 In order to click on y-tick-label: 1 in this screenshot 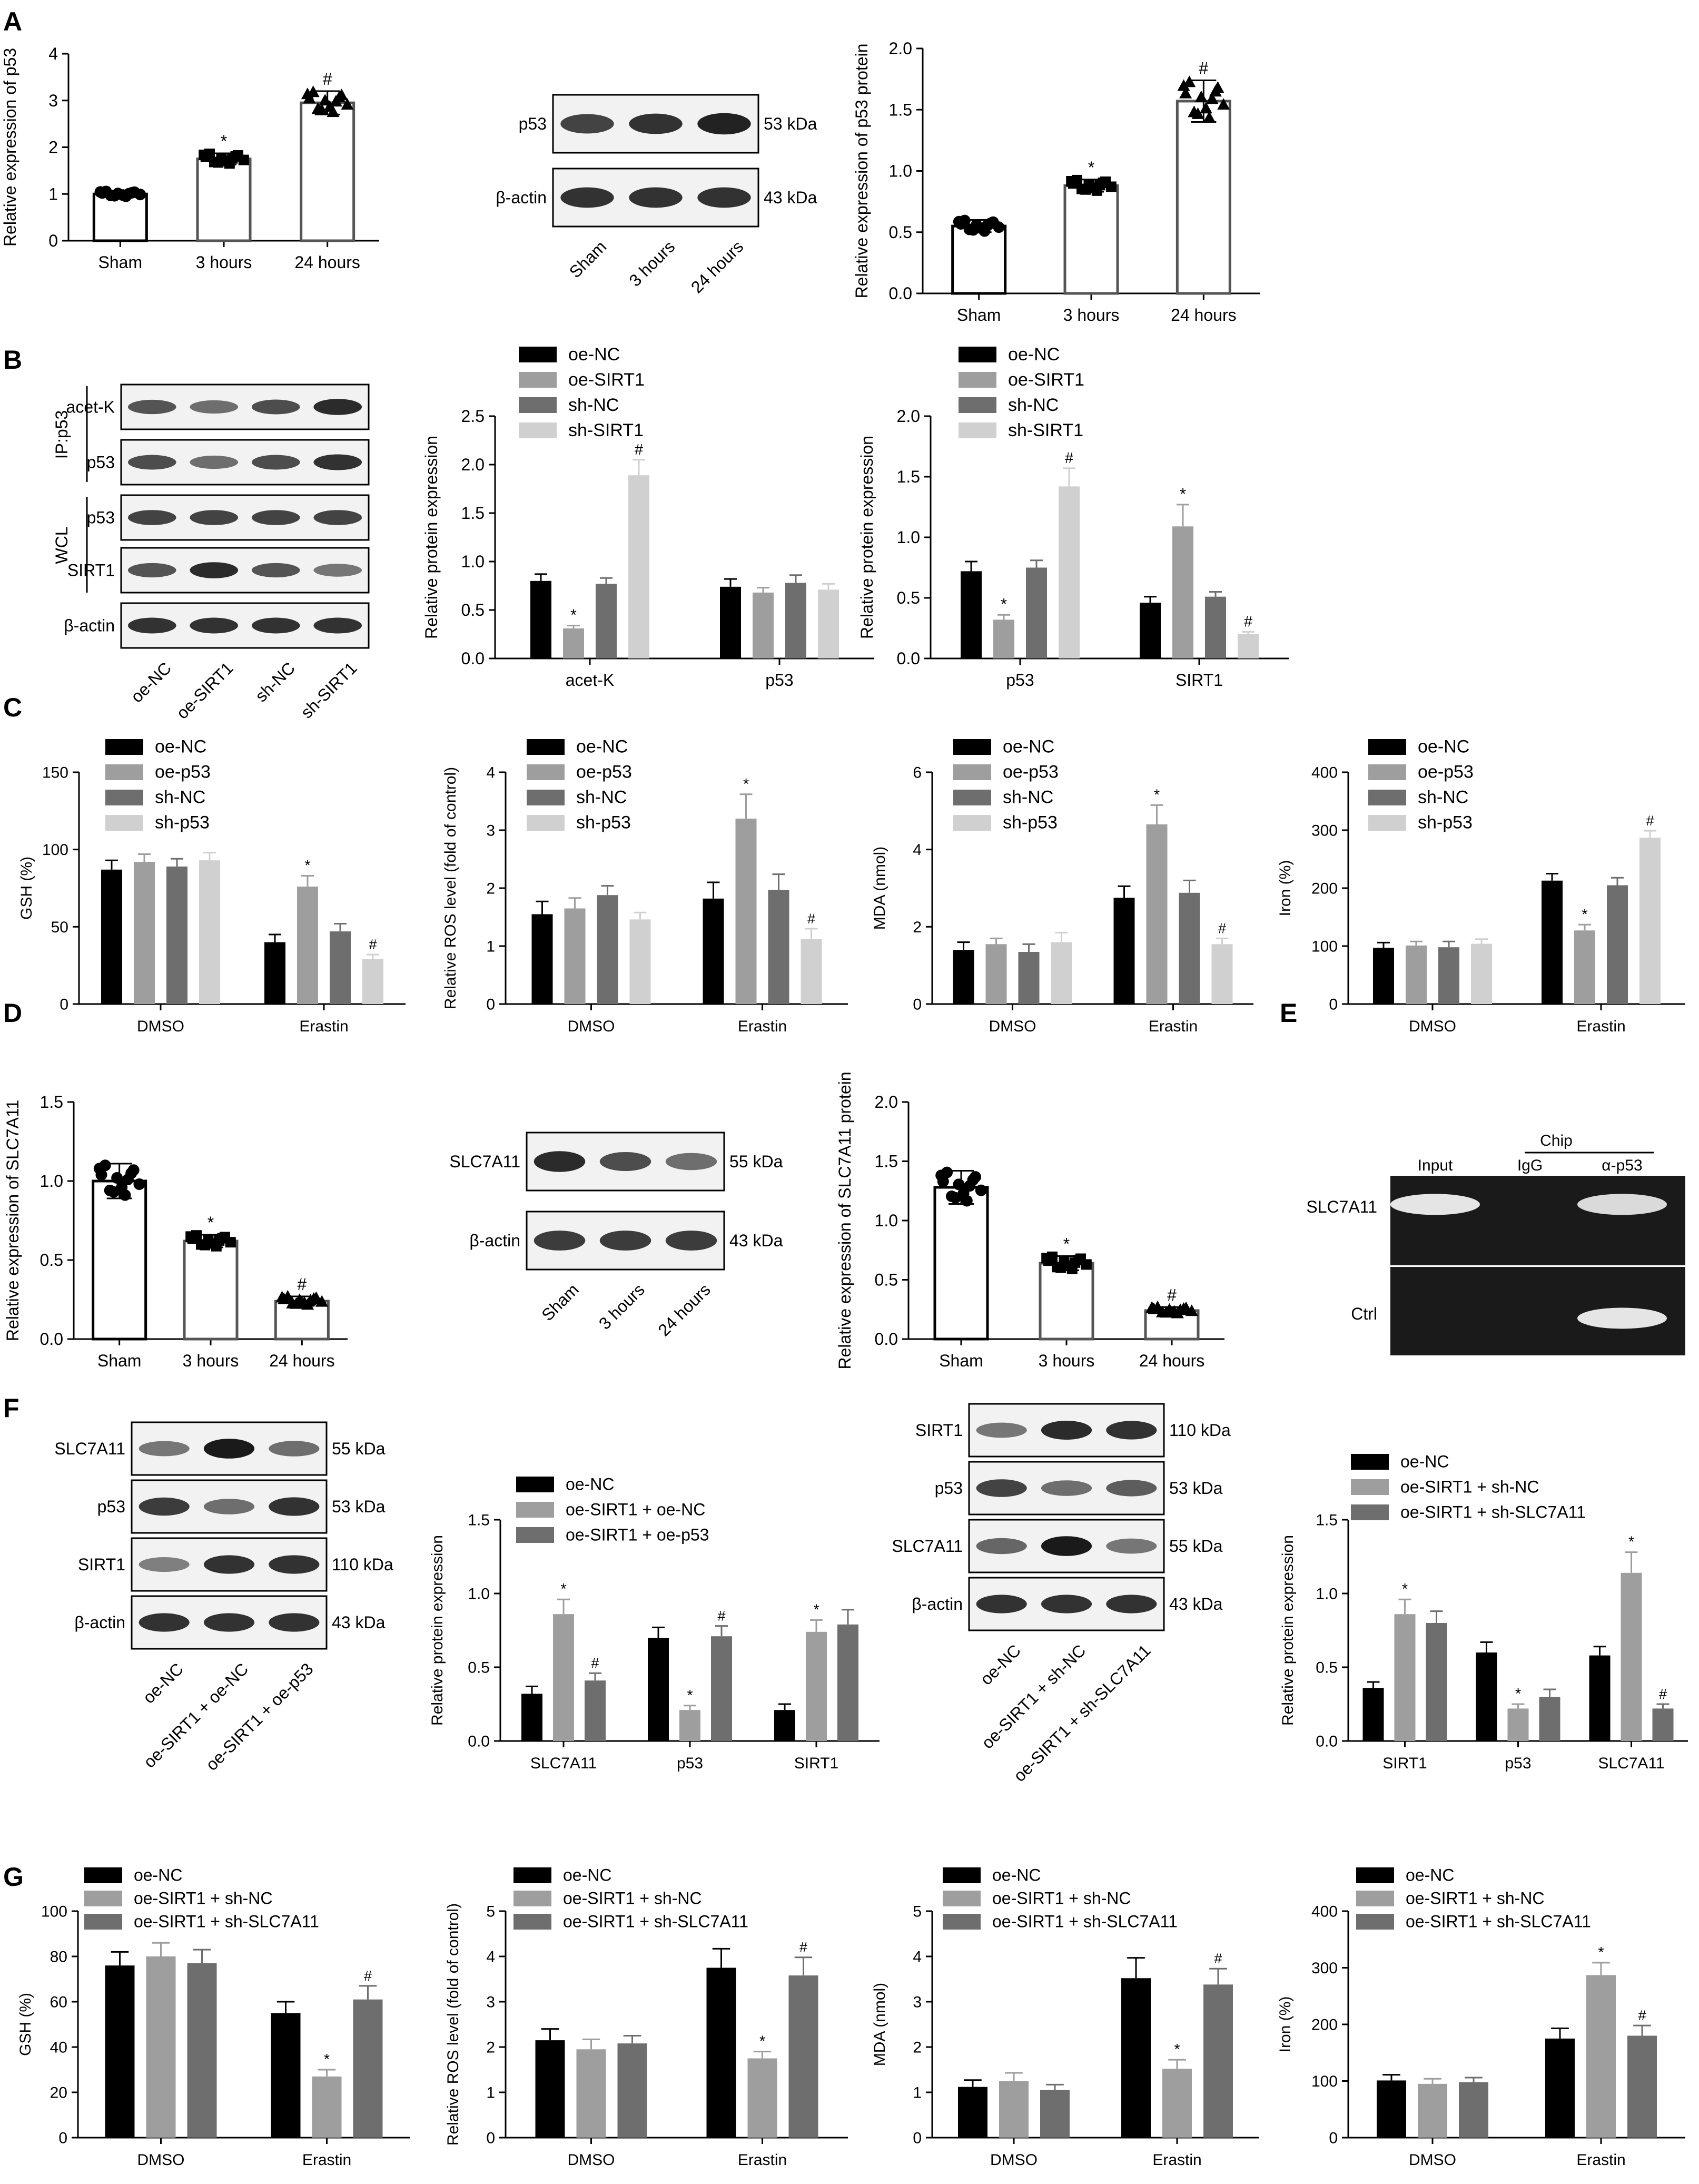, I will do `click(53, 193)`.